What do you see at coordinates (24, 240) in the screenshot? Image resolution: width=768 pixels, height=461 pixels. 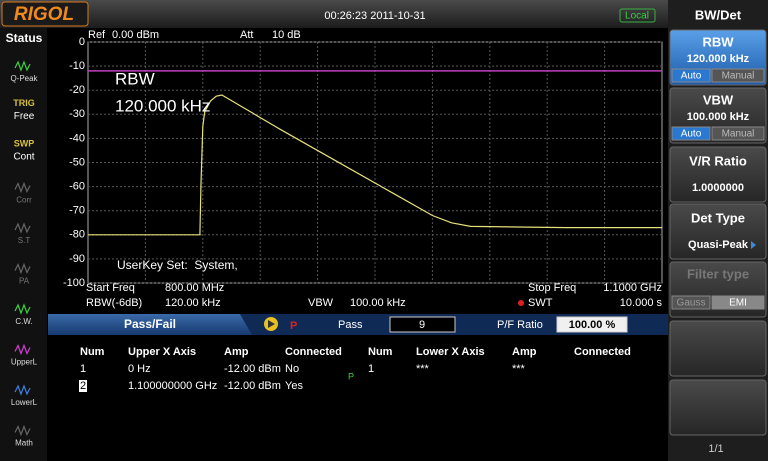 I see `status-label: S.T` at bounding box center [24, 240].